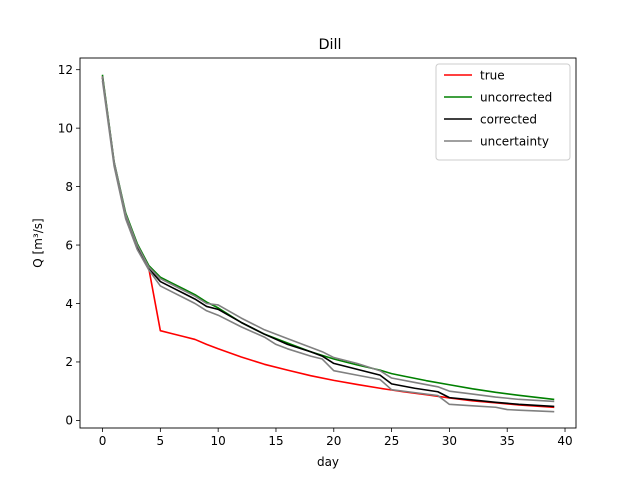 The image size is (640, 480). Describe the element at coordinates (508, 120) in the screenshot. I see `legend-label: corrected` at that location.